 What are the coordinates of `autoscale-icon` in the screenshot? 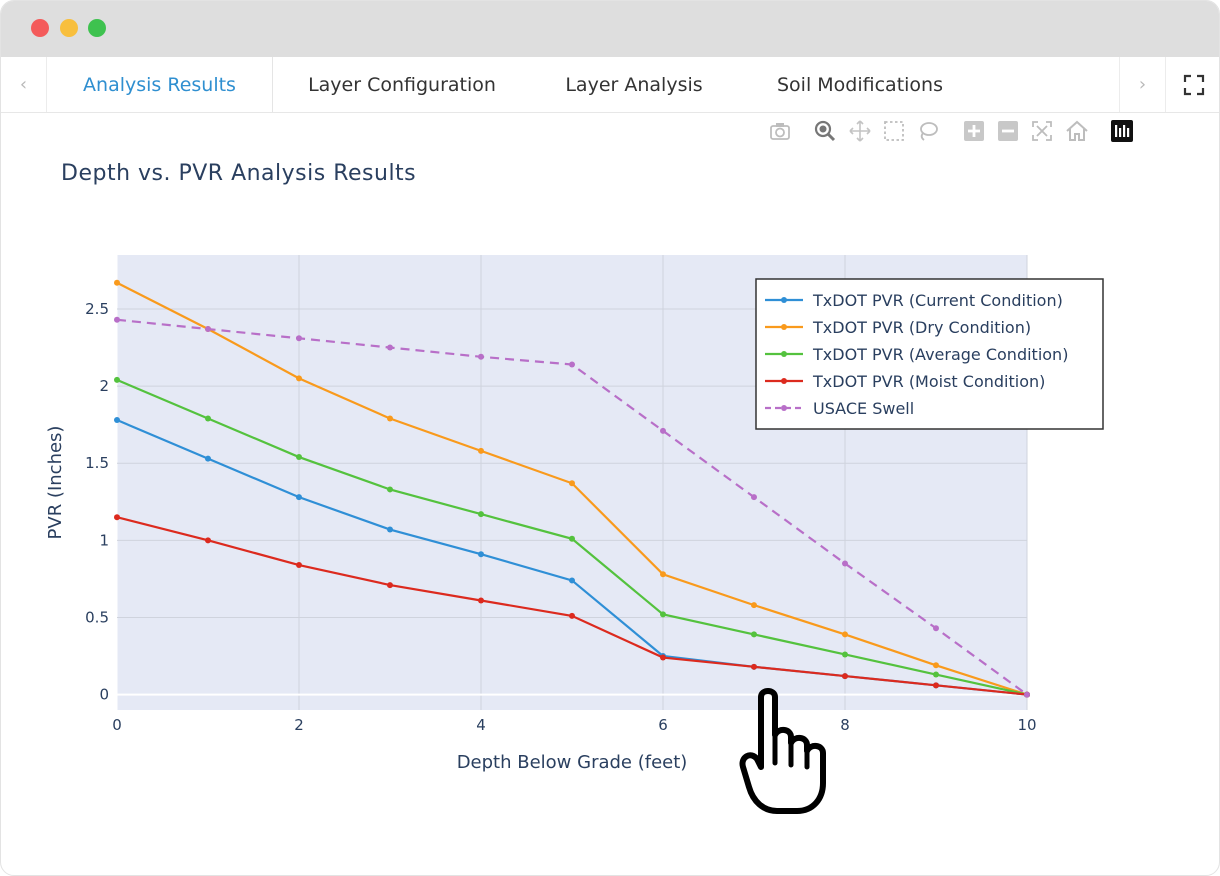 It's located at (1042, 131).